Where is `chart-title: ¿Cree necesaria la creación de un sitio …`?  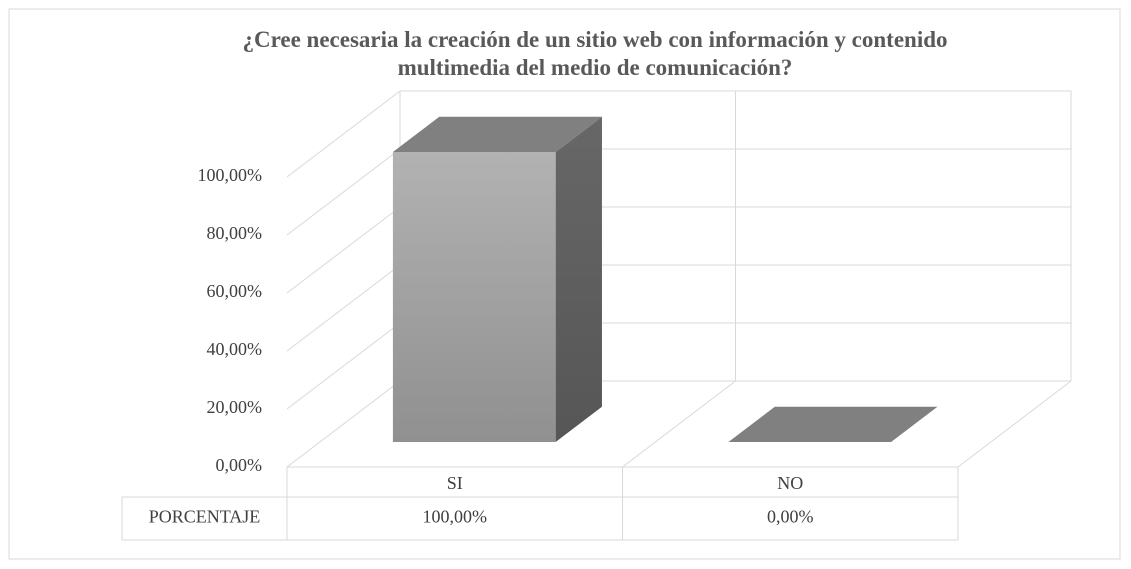
chart-title: ¿Cree necesaria la creación de un sitio … is located at coordinates (595, 53).